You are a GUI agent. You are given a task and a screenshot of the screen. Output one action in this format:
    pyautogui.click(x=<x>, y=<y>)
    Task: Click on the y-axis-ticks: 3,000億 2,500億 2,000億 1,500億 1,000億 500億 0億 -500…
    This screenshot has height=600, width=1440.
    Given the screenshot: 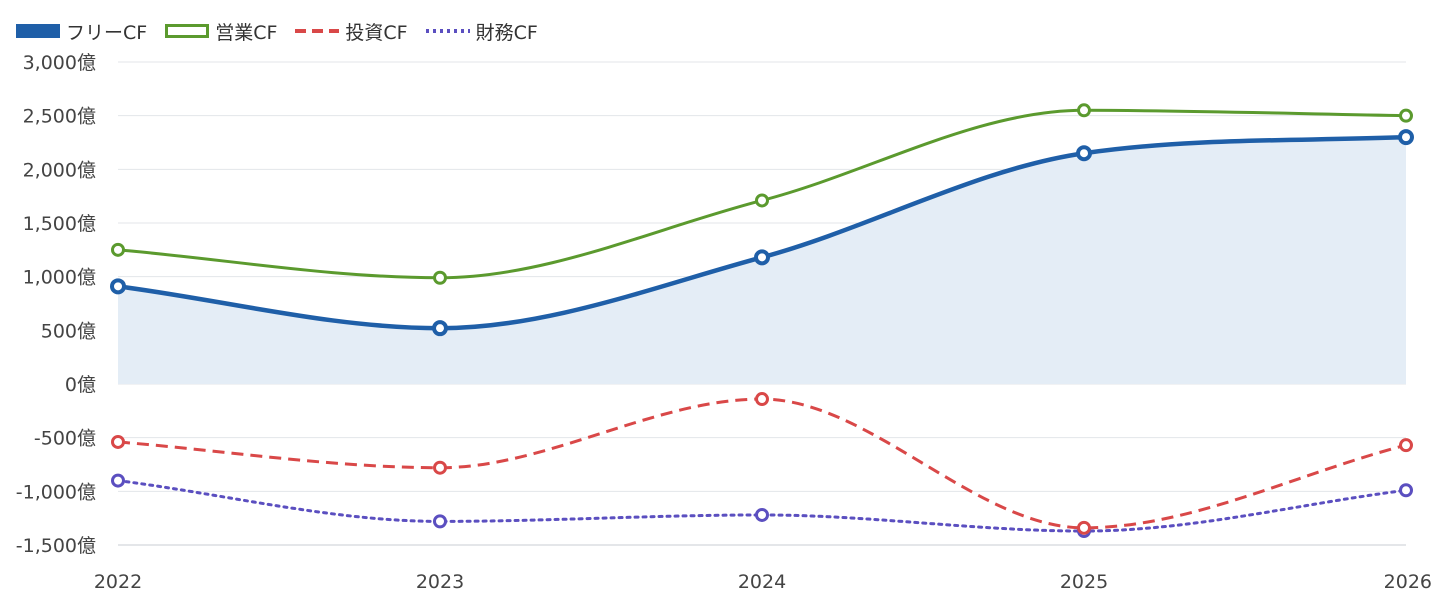 What is the action you would take?
    pyautogui.click(x=56, y=304)
    